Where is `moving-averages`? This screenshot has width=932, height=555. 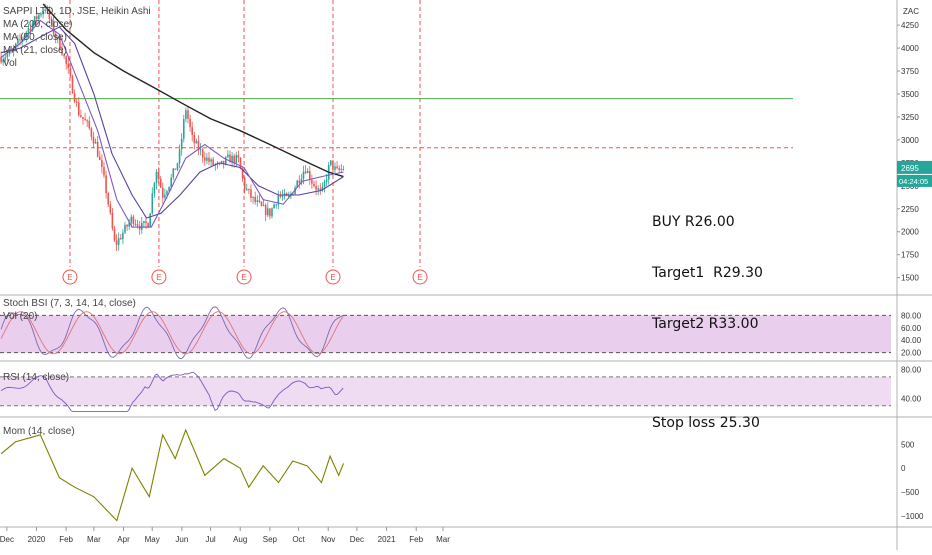
moving-averages is located at coordinates (172, 115).